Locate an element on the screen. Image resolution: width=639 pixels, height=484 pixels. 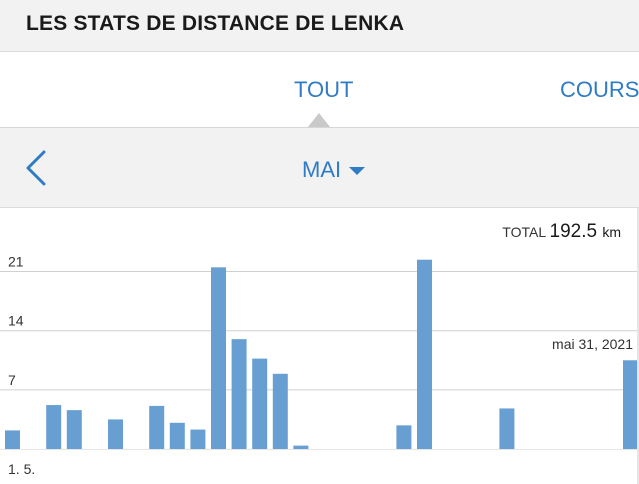
total-unit: km is located at coordinates (611, 232).